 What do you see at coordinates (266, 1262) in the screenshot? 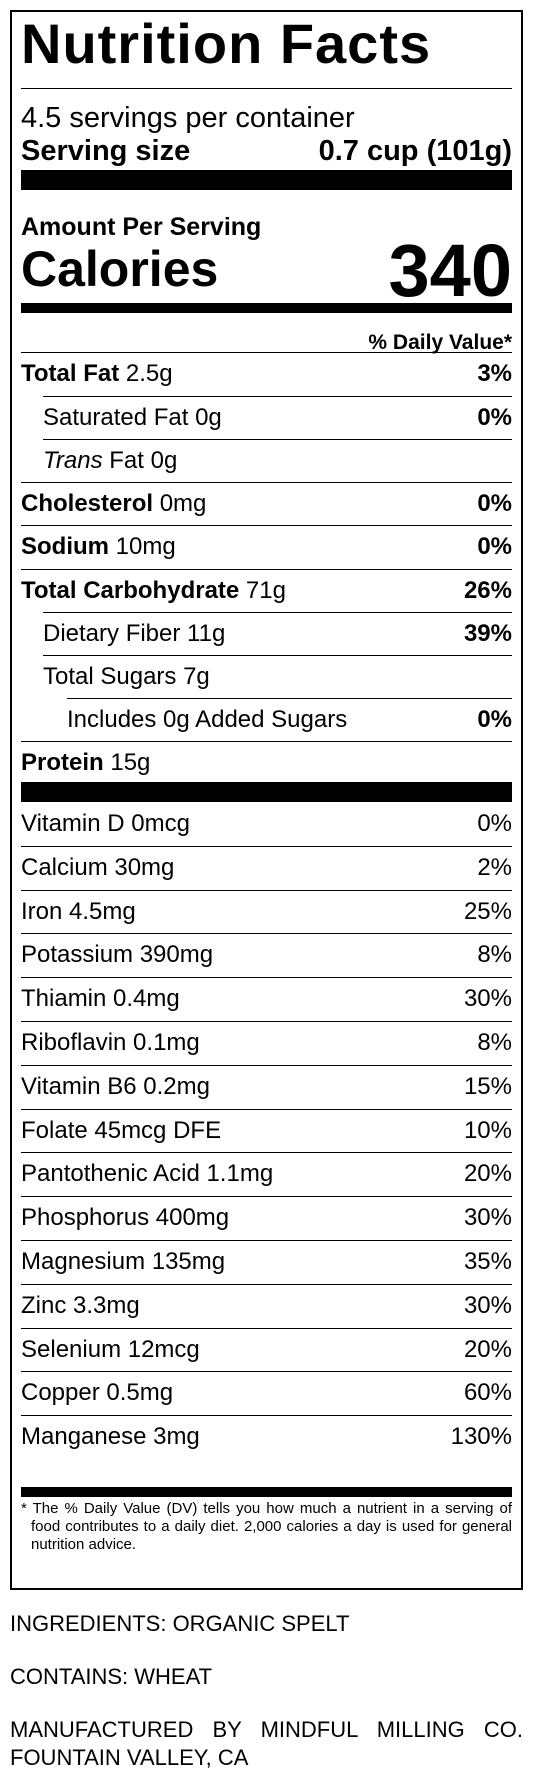
I see `vitamin-row: Magnesium 135mg 35%` at bounding box center [266, 1262].